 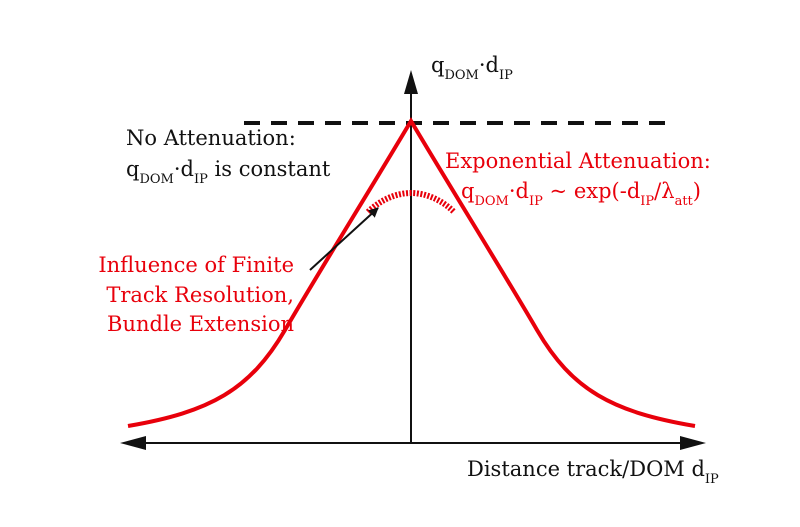 I want to click on exp-q: q, so click(x=467, y=191).